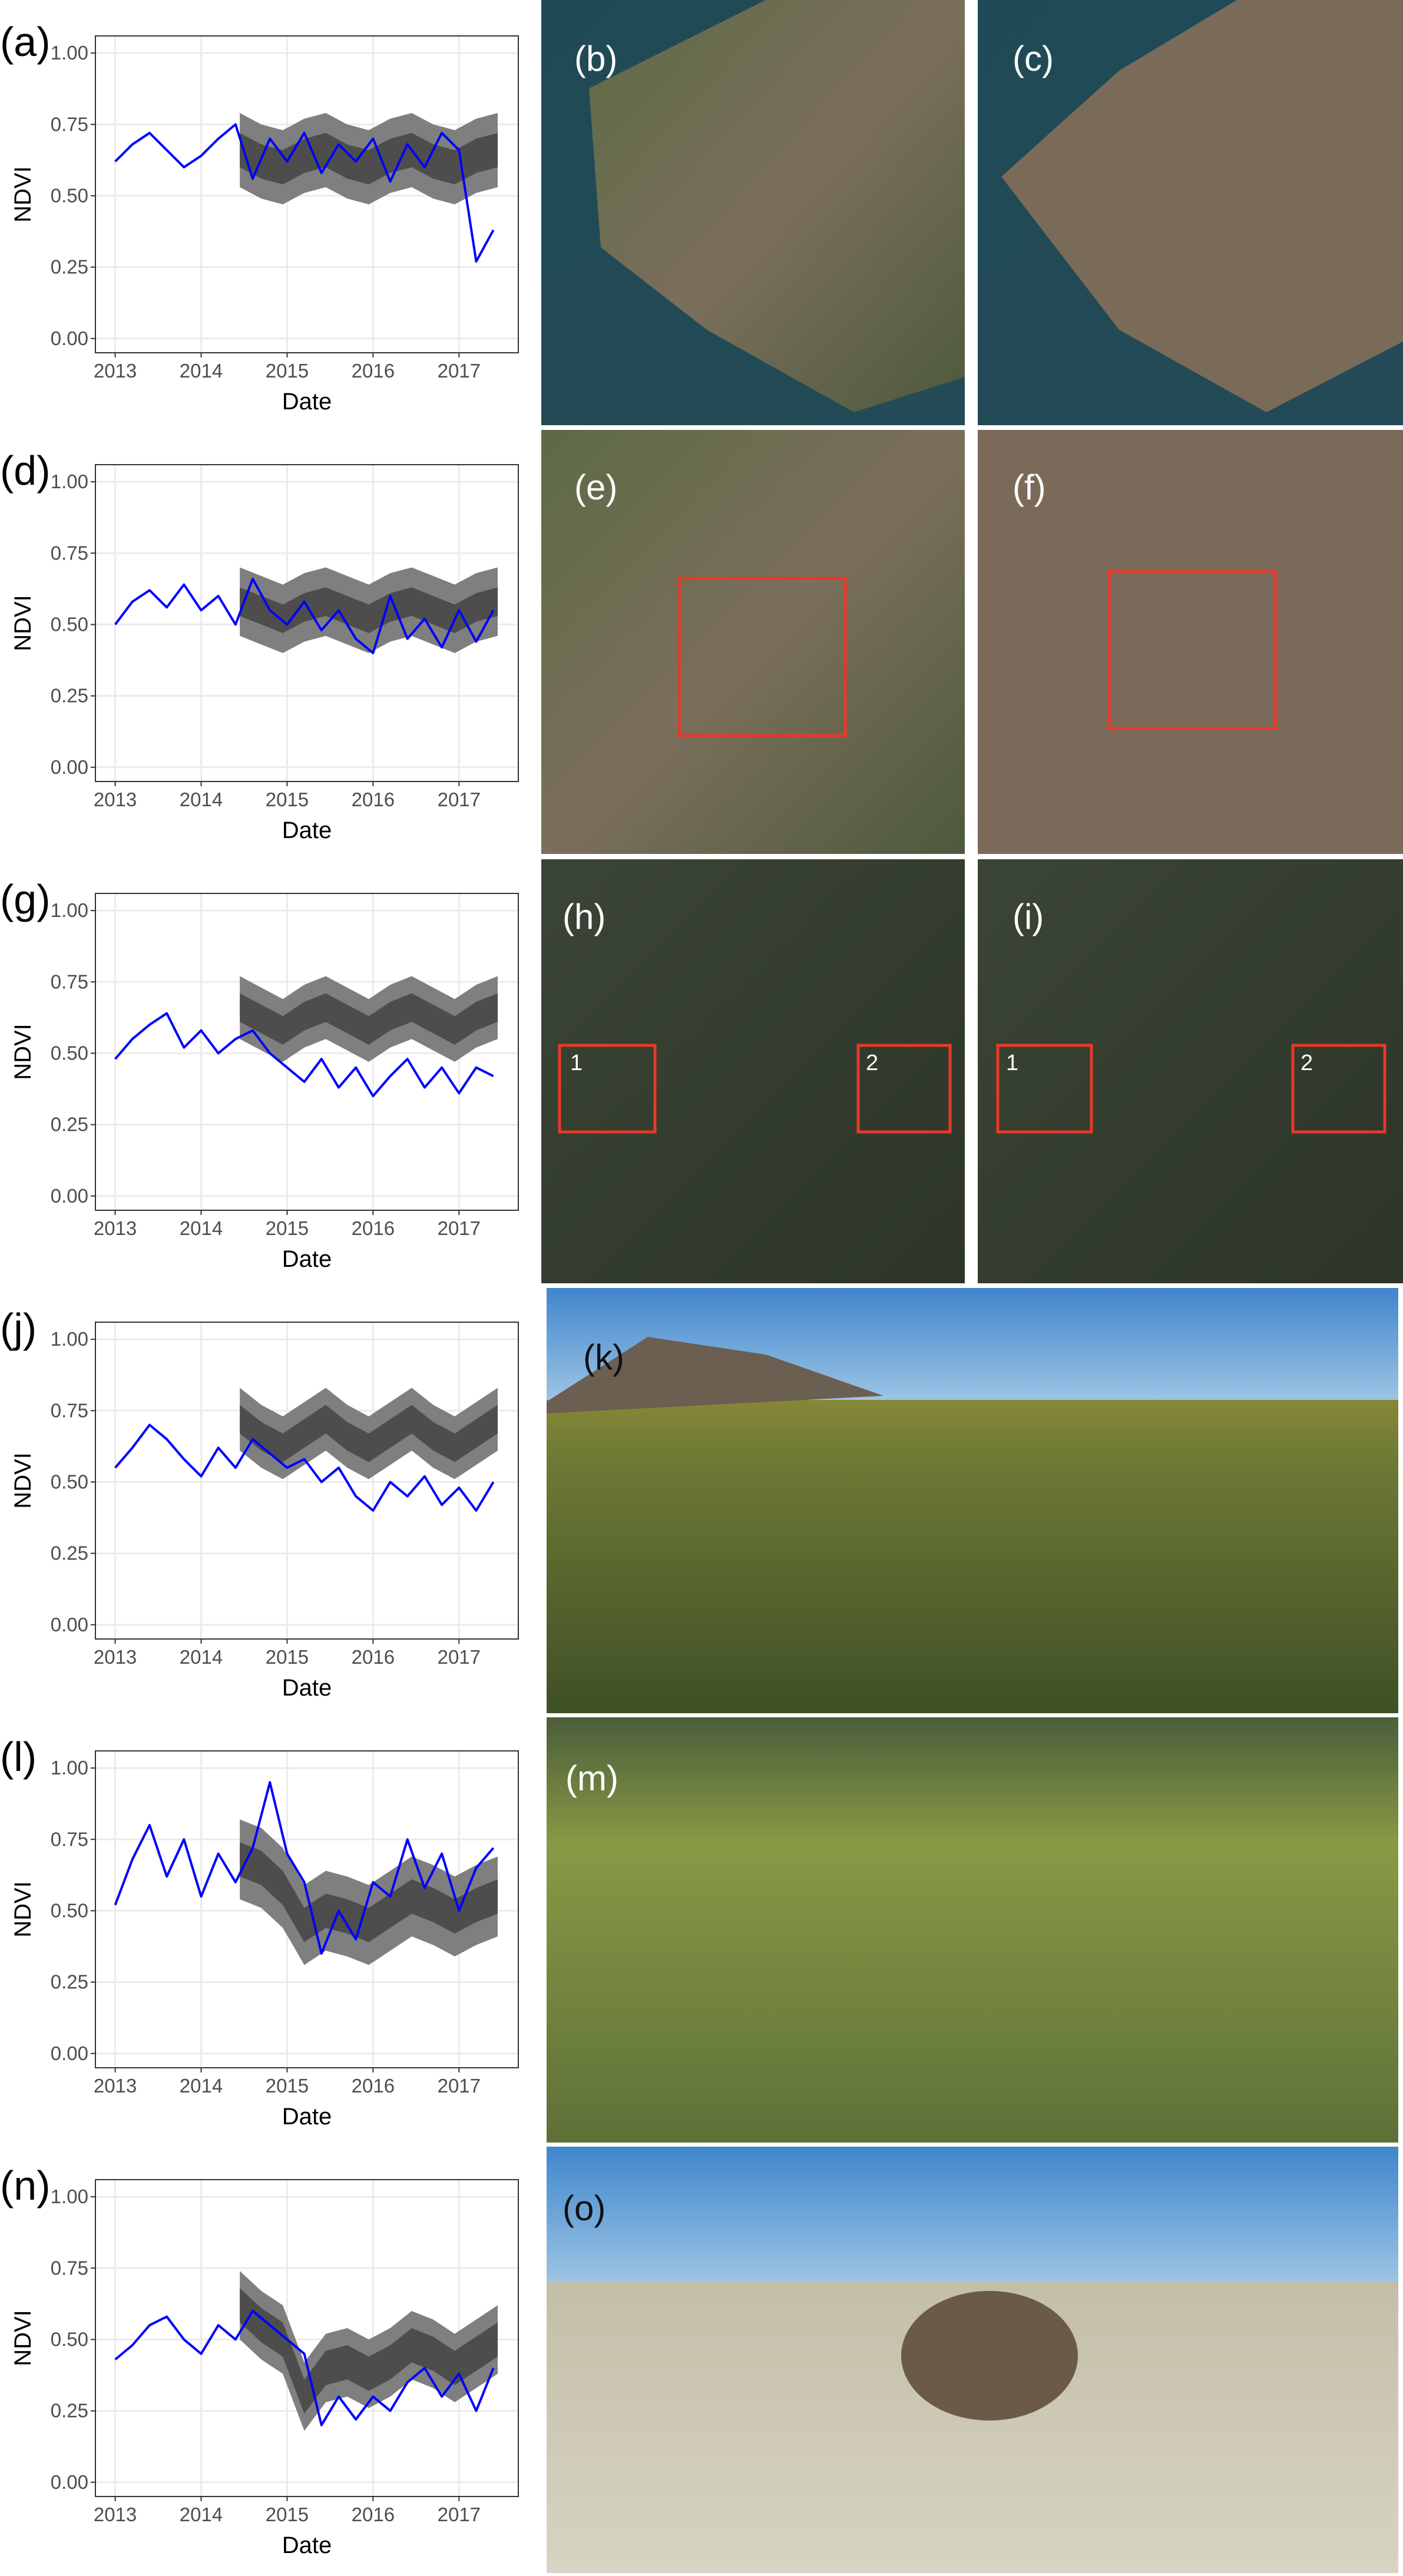 The image size is (1403, 2576). Describe the element at coordinates (1029, 487) in the screenshot. I see `image-label: (f)` at that location.